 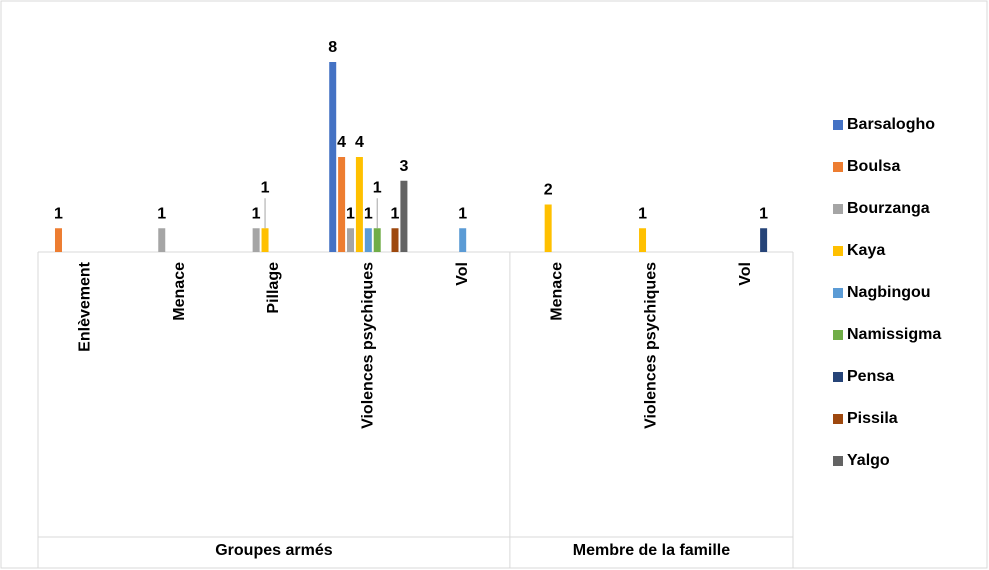 I want to click on legend-label: Boulsa, so click(x=873, y=166).